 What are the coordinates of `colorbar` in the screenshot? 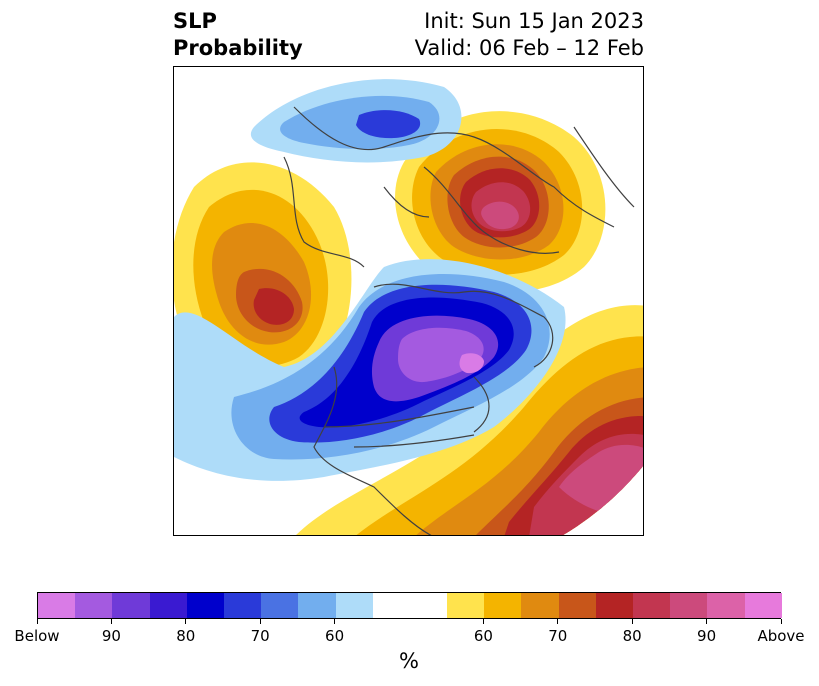 It's located at (409, 605).